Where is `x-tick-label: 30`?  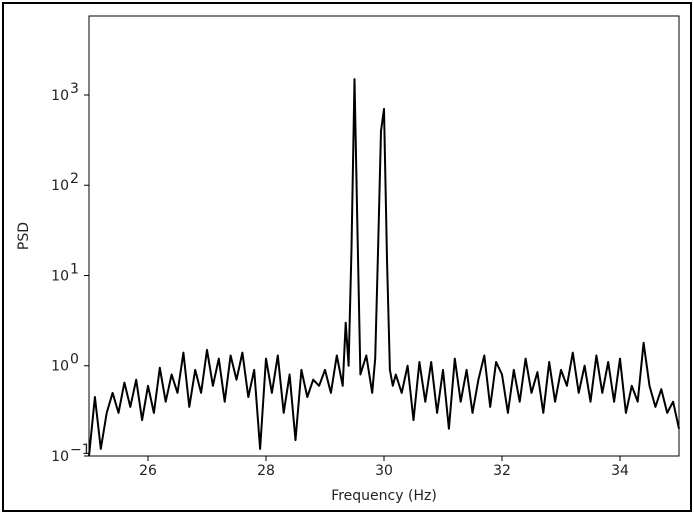 x-tick-label: 30 is located at coordinates (384, 471).